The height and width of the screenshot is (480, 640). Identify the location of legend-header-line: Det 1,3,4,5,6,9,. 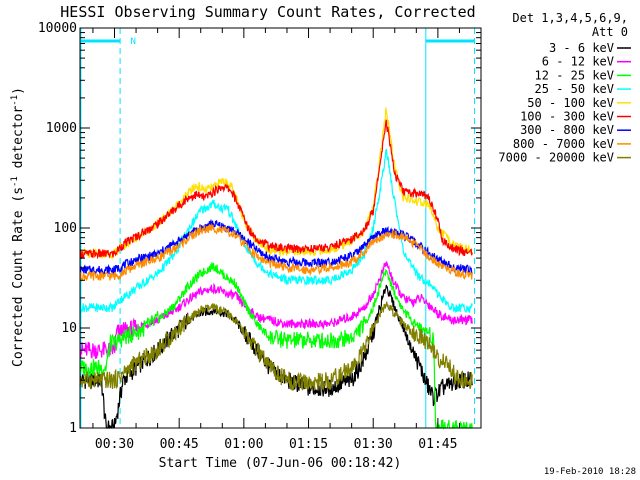
(570, 18).